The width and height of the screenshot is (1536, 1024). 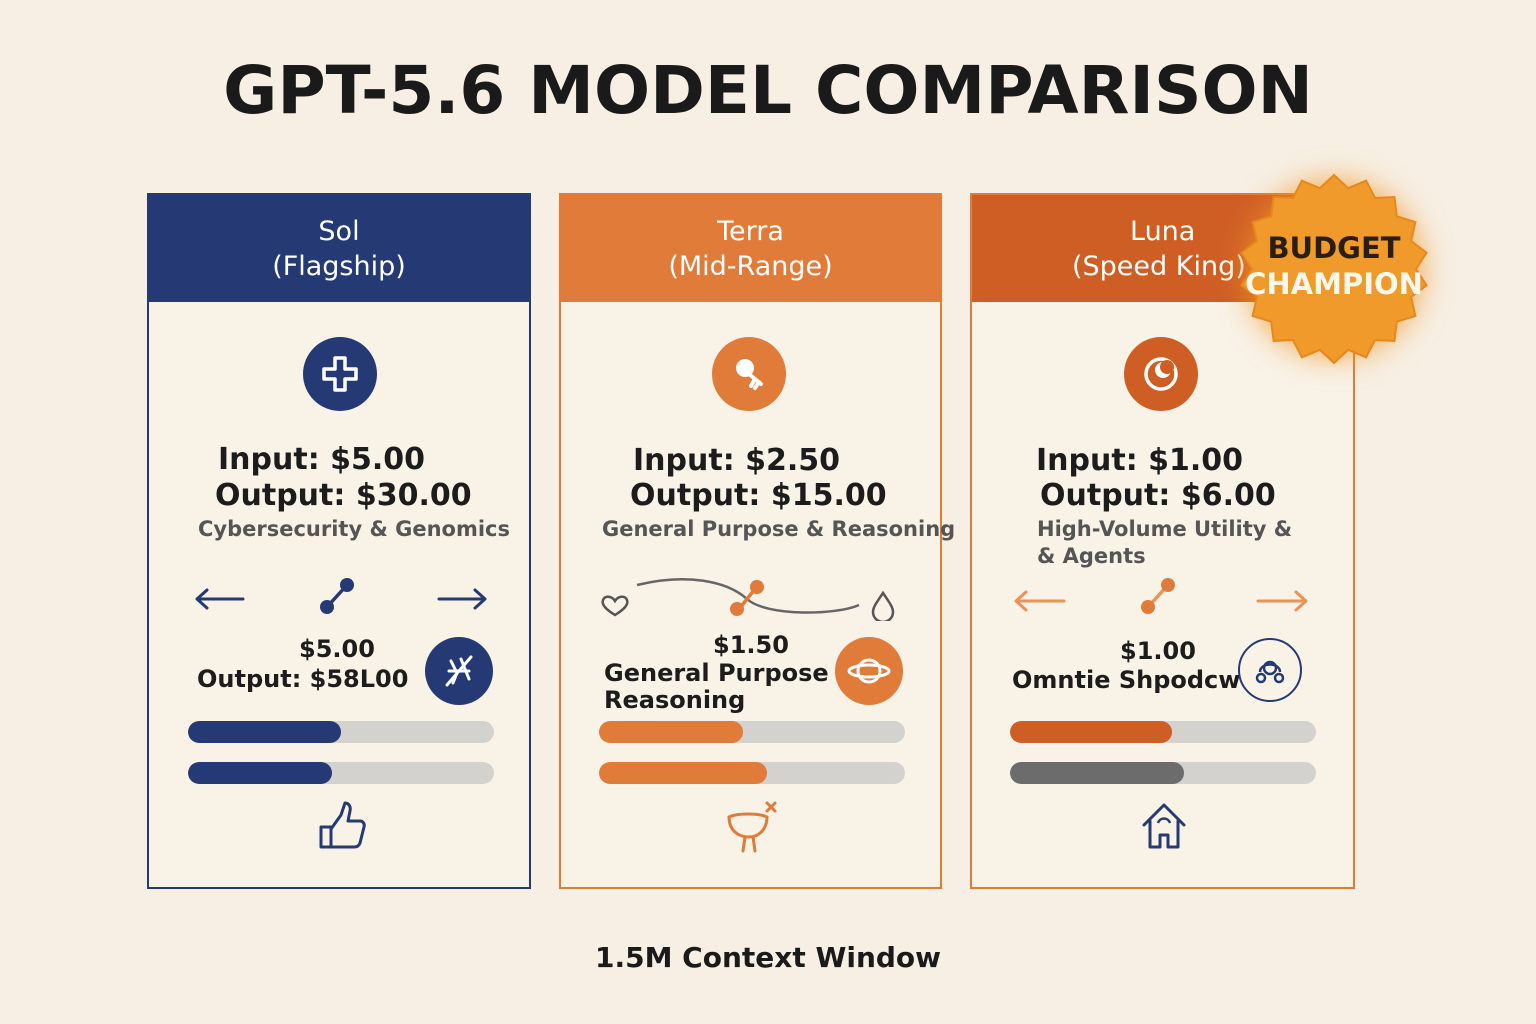 I want to click on use-case: & Agents, so click(x=1091, y=556).